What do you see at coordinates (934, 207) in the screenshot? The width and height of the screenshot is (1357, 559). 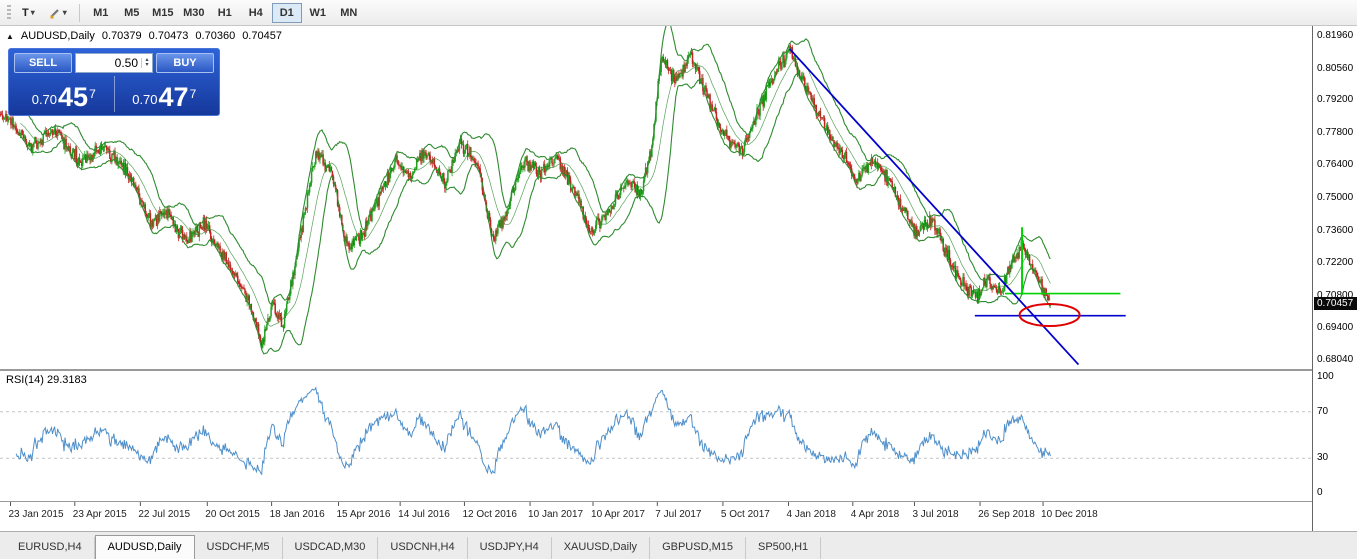 I see `downtrend-line` at bounding box center [934, 207].